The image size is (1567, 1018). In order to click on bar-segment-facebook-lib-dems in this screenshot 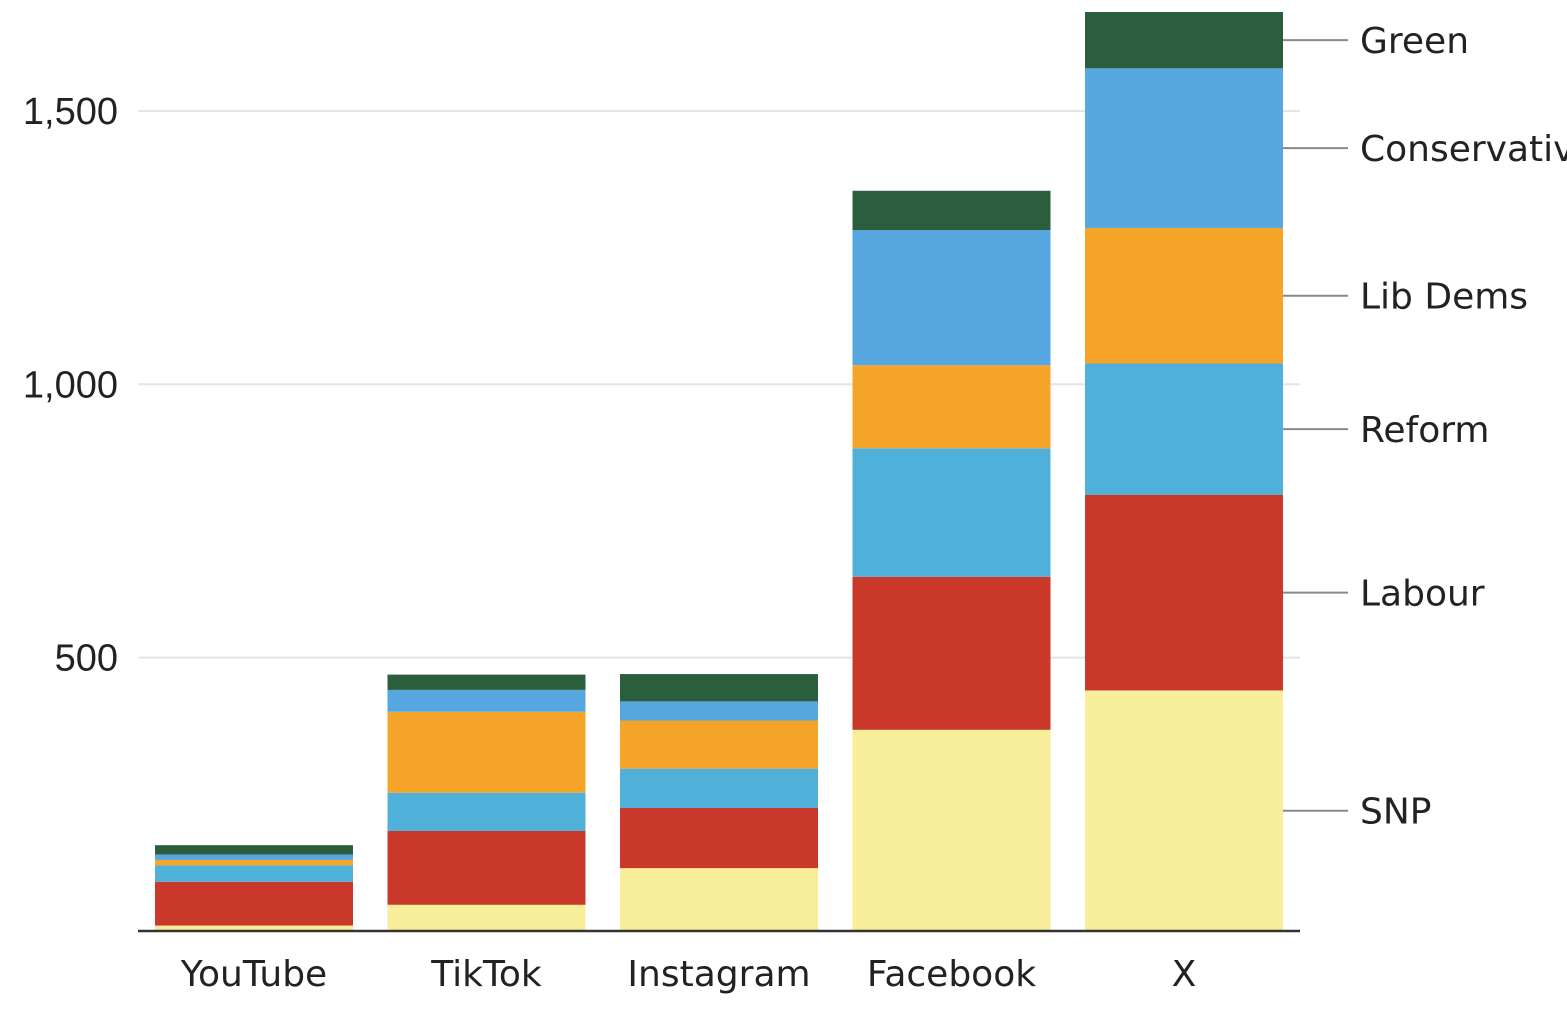, I will do `click(951, 407)`.